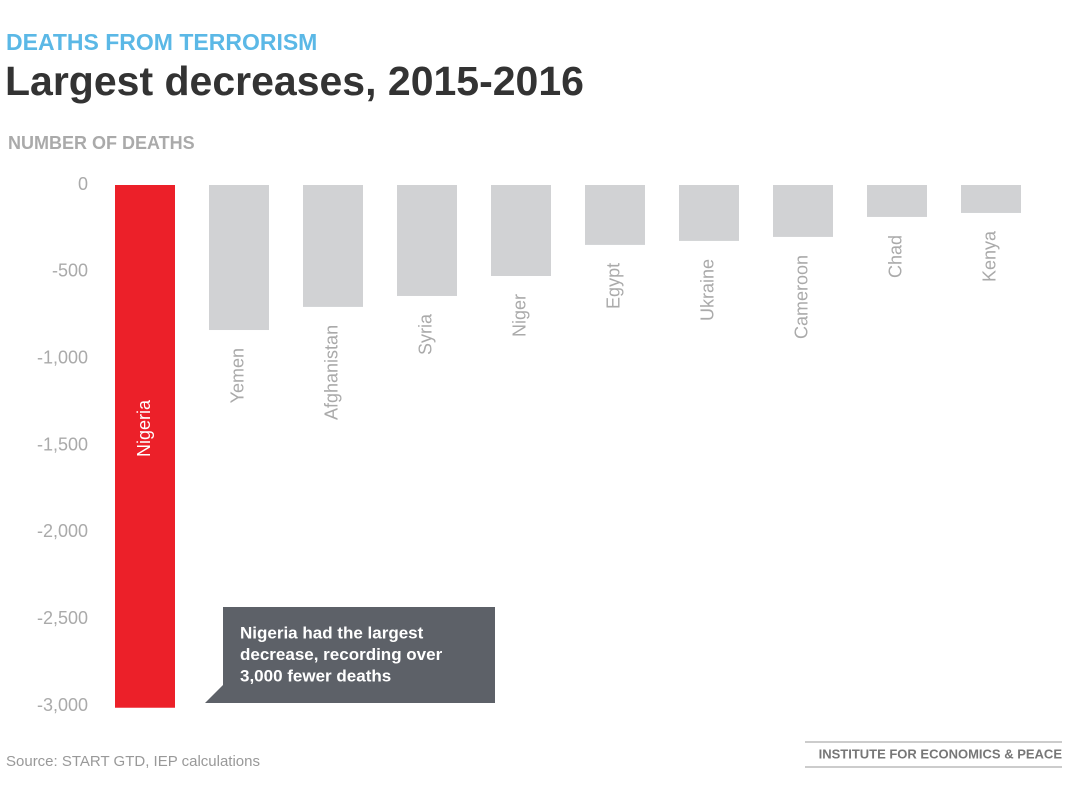  Describe the element at coordinates (341, 654) in the screenshot. I see `annotation-text: decrease, recording over` at that location.